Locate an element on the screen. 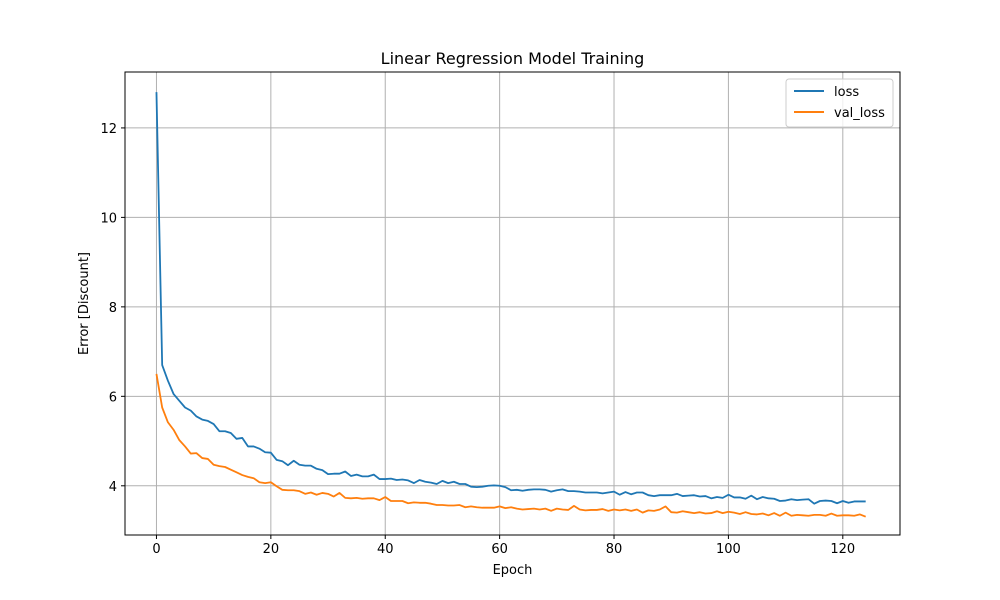 The width and height of the screenshot is (1000, 600). x-tick-label: 80 is located at coordinates (614, 549).